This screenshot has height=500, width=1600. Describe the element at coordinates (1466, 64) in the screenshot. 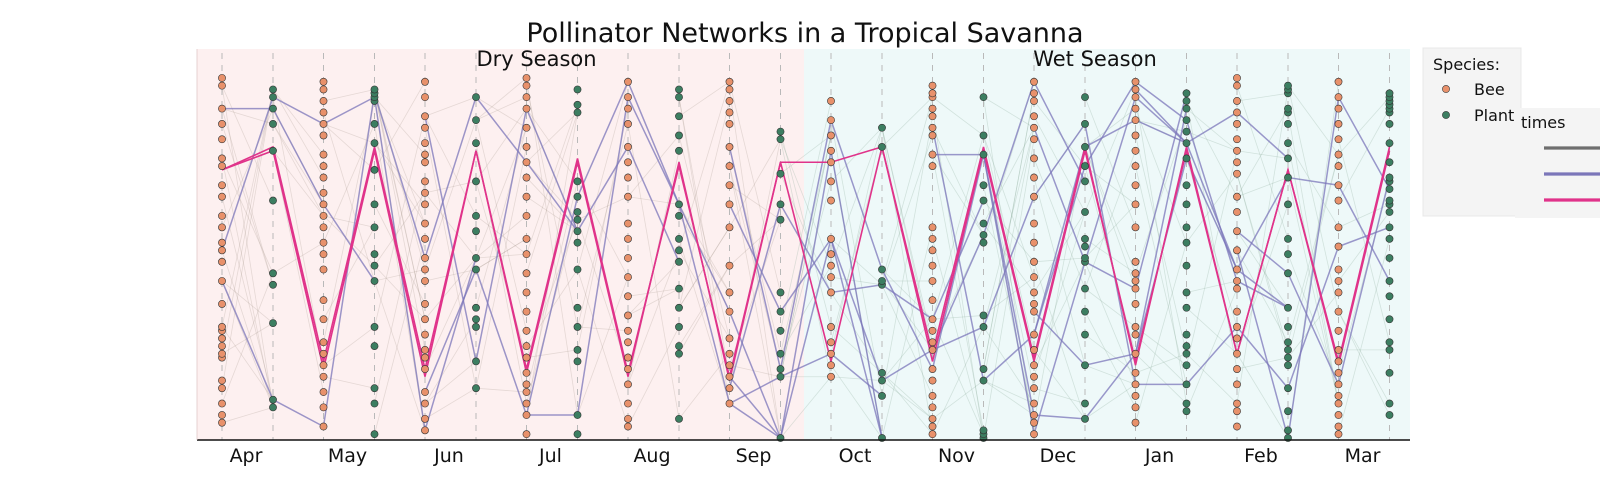

I see `legend-title: Species:` at that location.